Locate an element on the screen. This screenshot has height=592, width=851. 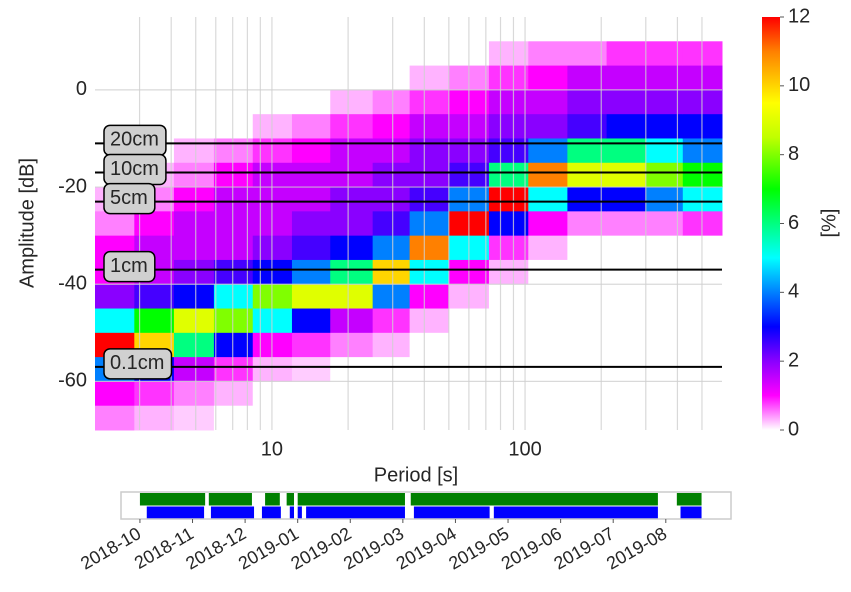
timeline-tick-label: 2018-10 is located at coordinates (110, 548).